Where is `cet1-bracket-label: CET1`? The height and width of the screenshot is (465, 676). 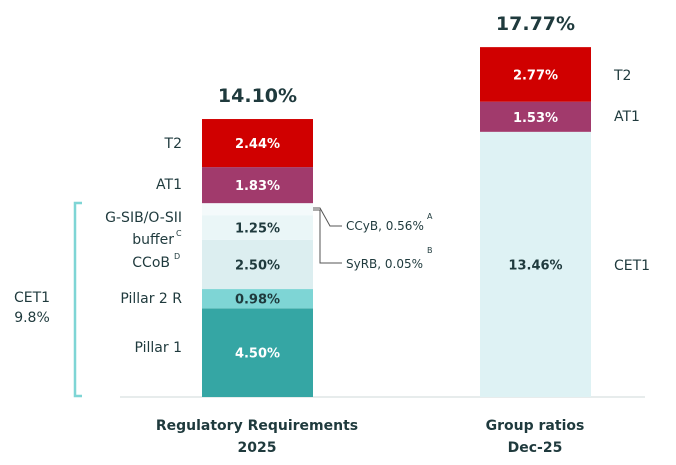 cet1-bracket-label: CET1 is located at coordinates (32, 298).